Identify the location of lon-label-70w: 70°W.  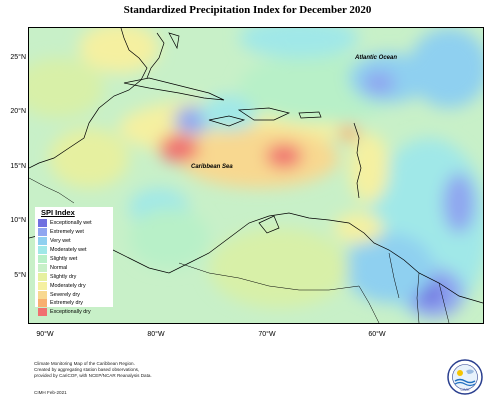
(267, 334).